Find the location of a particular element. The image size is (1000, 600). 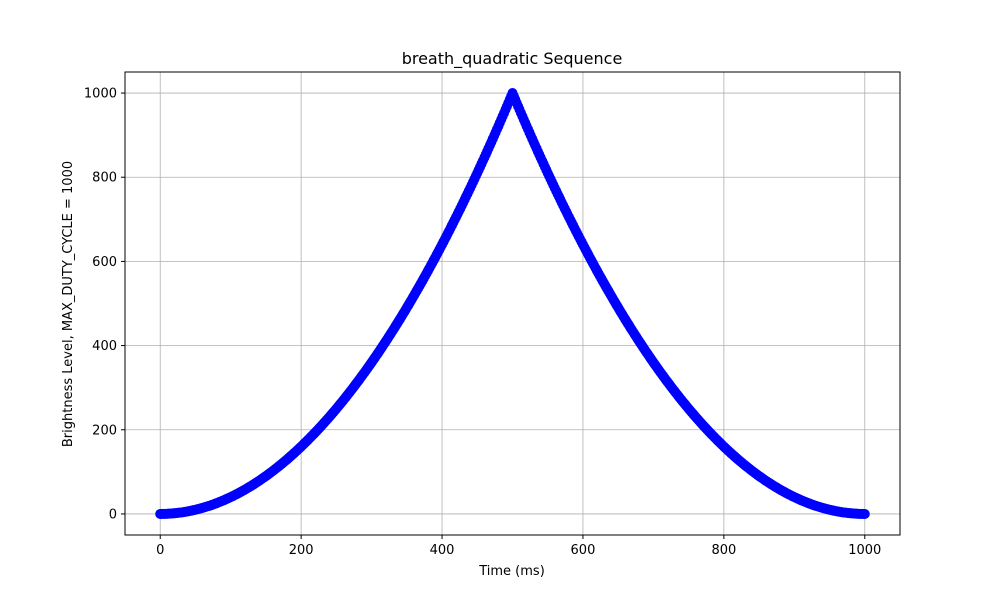

x-tick-label: 1000 is located at coordinates (864, 550).